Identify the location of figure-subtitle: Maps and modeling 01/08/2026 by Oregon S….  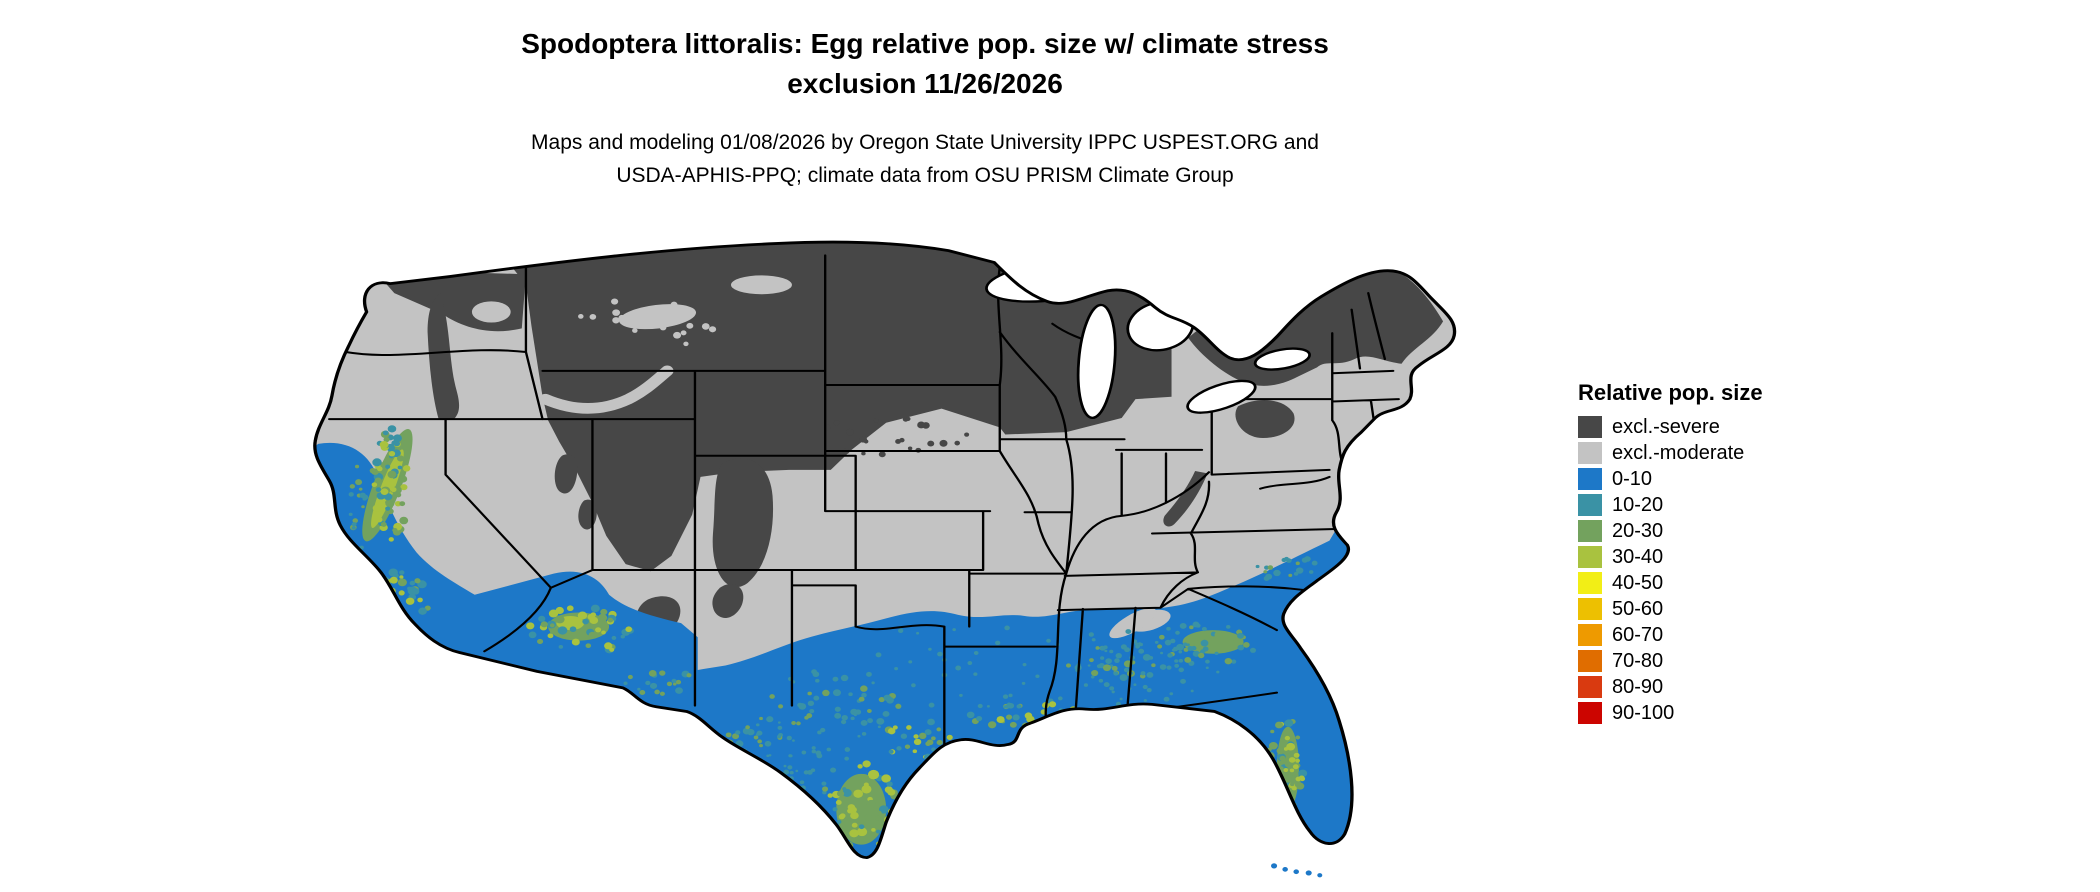
(925, 159).